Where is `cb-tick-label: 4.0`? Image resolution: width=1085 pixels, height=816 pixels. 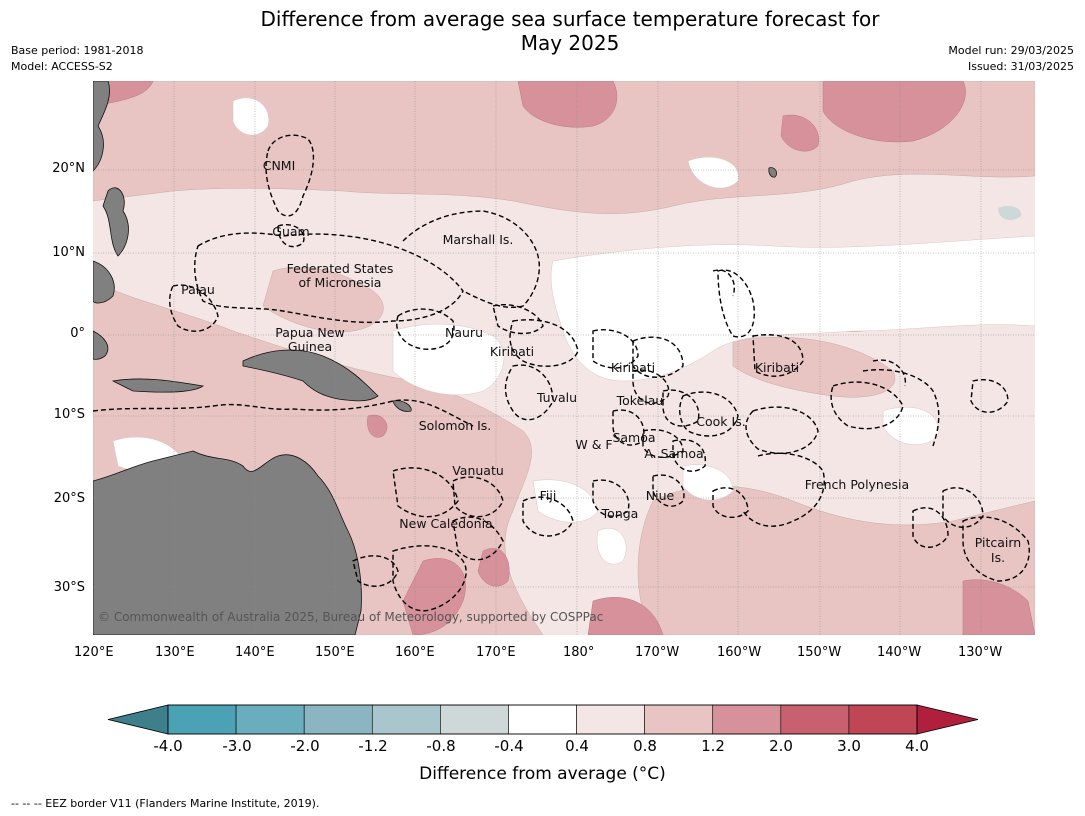 cb-tick-label: 4.0 is located at coordinates (917, 746).